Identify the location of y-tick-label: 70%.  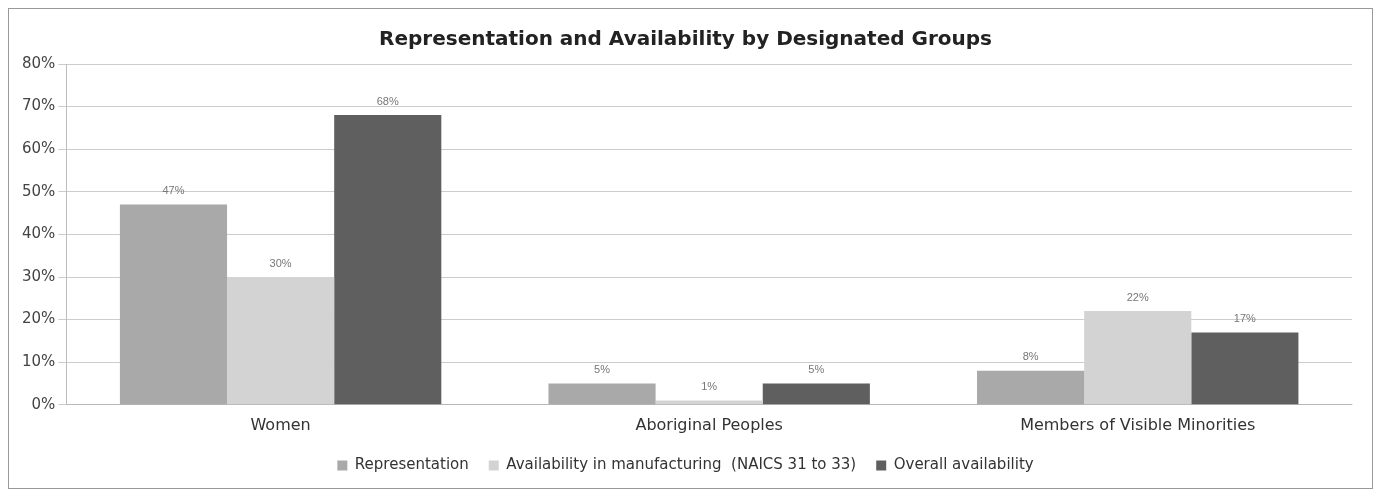
(39, 105).